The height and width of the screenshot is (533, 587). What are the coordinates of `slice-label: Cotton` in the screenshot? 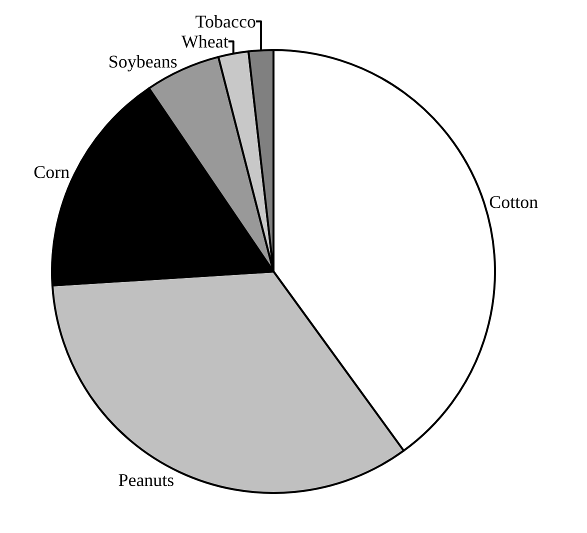 It's located at (513, 202).